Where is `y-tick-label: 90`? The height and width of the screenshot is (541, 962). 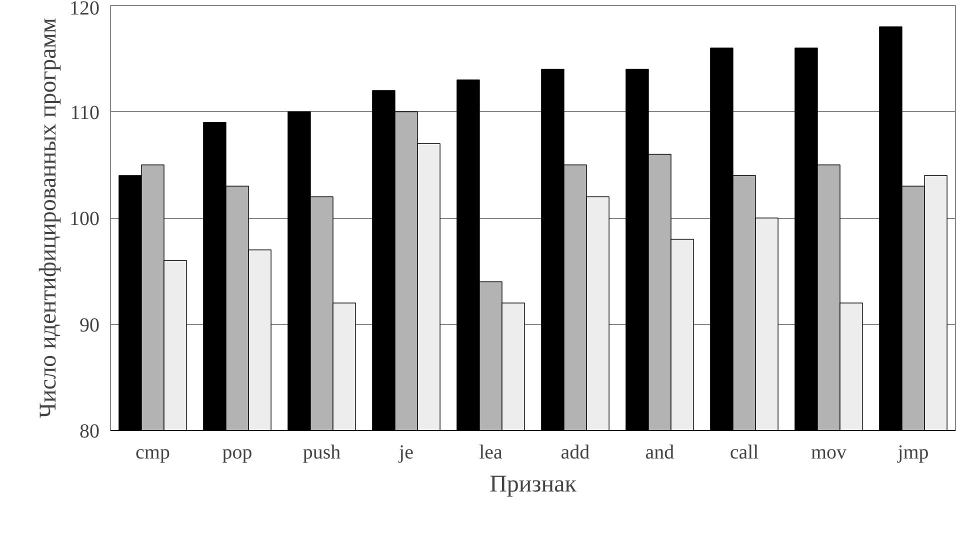
y-tick-label: 90 is located at coordinates (90, 325).